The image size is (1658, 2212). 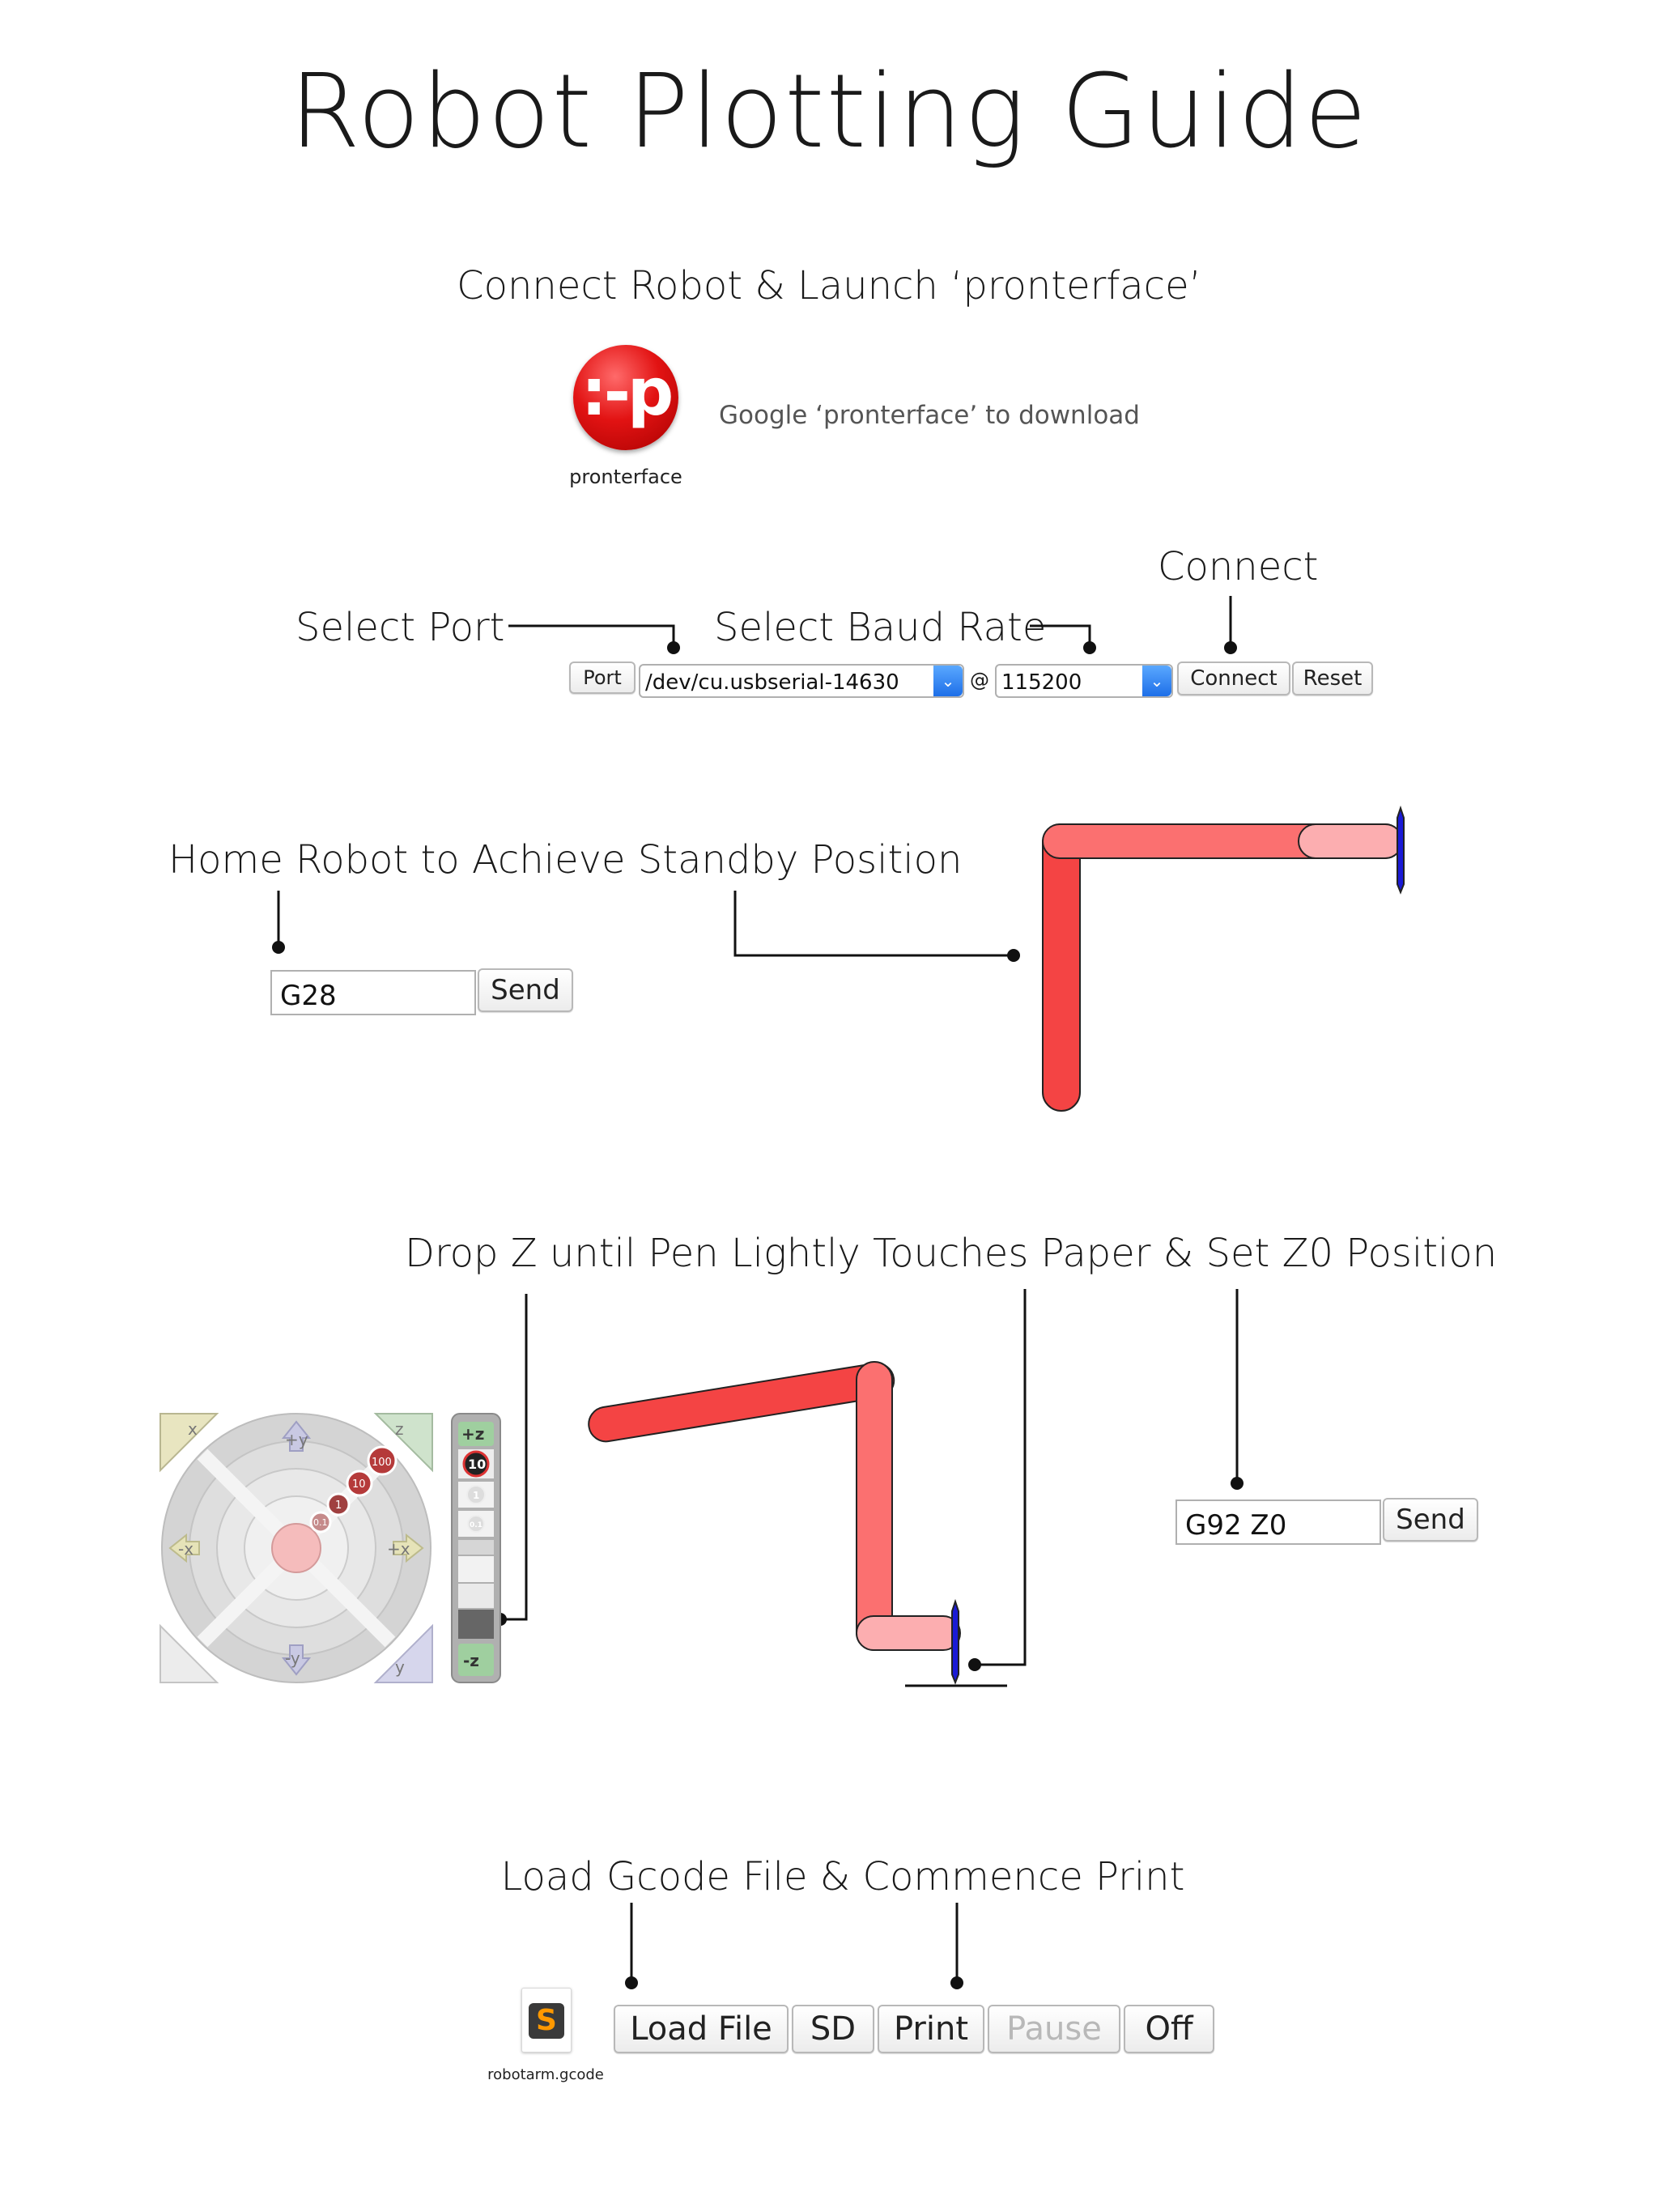 I want to click on step3-heading: Home Robot to Achieve Standby Position, so click(x=565, y=860).